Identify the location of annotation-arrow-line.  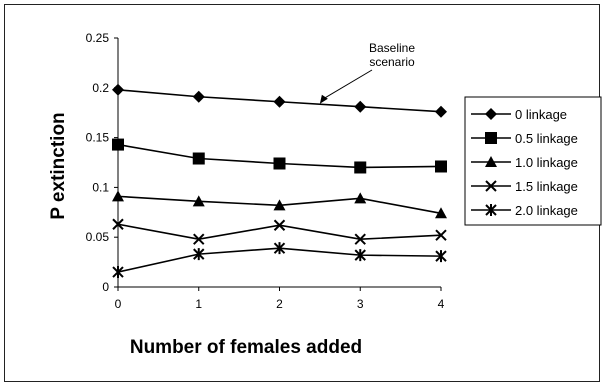
(347, 85).